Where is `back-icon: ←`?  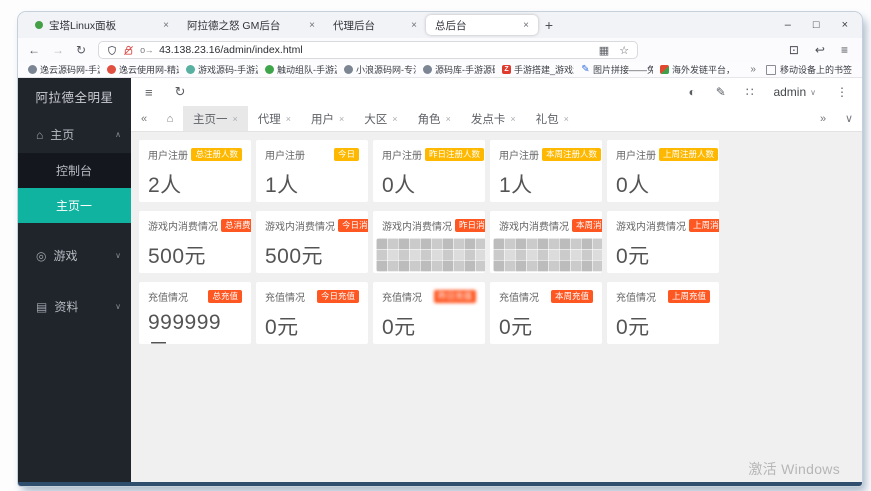
back-icon: ← is located at coordinates (34, 50).